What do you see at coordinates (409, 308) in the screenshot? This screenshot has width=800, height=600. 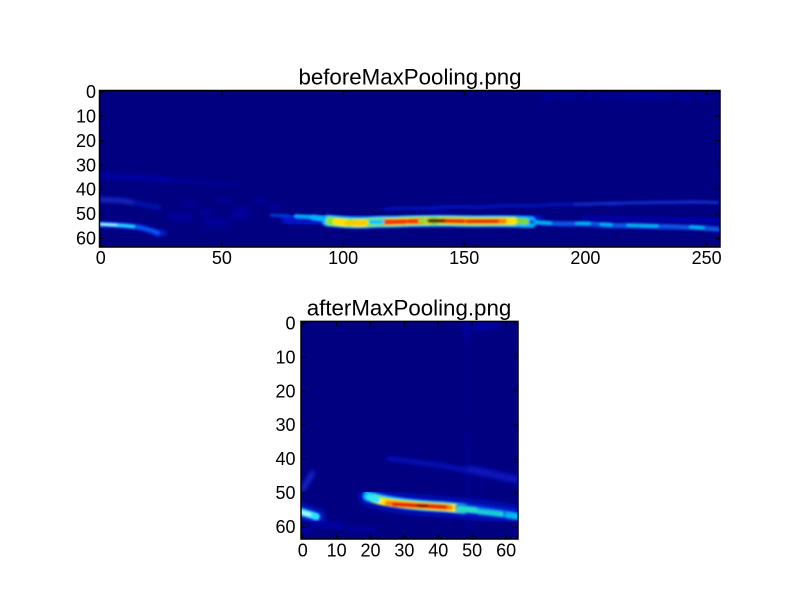 I see `svg-text: afterMaxPooling.png` at bounding box center [409, 308].